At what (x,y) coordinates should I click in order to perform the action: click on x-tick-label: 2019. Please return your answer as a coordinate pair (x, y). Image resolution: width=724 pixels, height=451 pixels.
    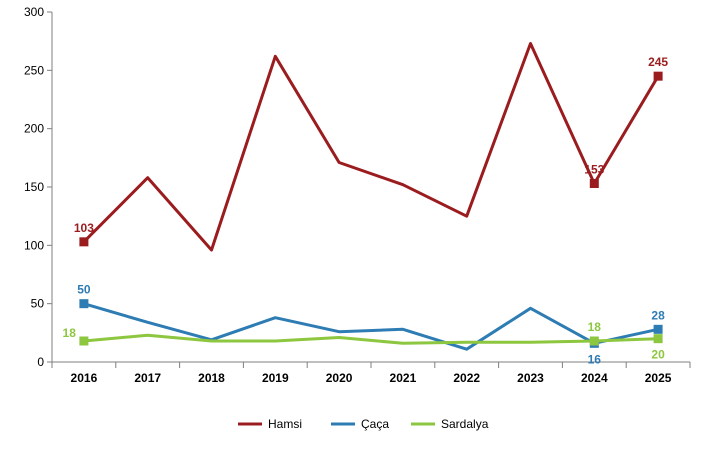
    Looking at the image, I should click on (275, 378).